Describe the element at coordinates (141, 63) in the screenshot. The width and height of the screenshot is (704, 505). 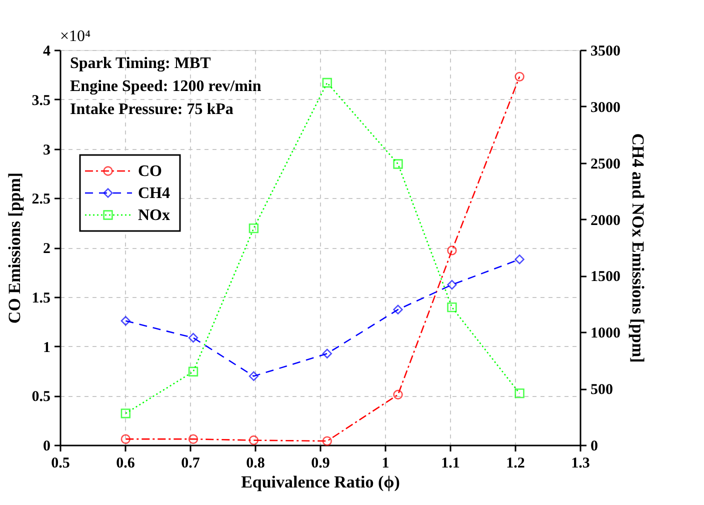
I see `annotation: Spark Timing: MBT` at that location.